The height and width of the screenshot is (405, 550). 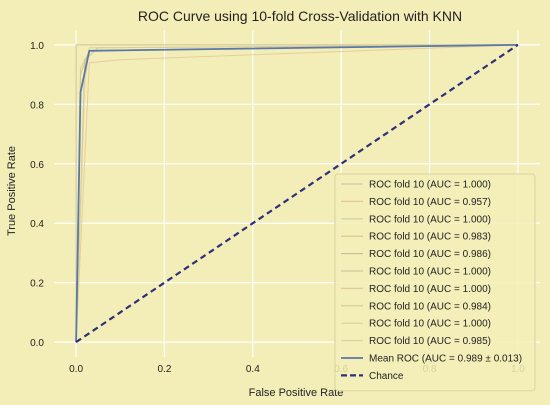 What do you see at coordinates (430, 324) in the screenshot?
I see `legend-label-8: ROC fold 10 (AUC = 1.000)` at bounding box center [430, 324].